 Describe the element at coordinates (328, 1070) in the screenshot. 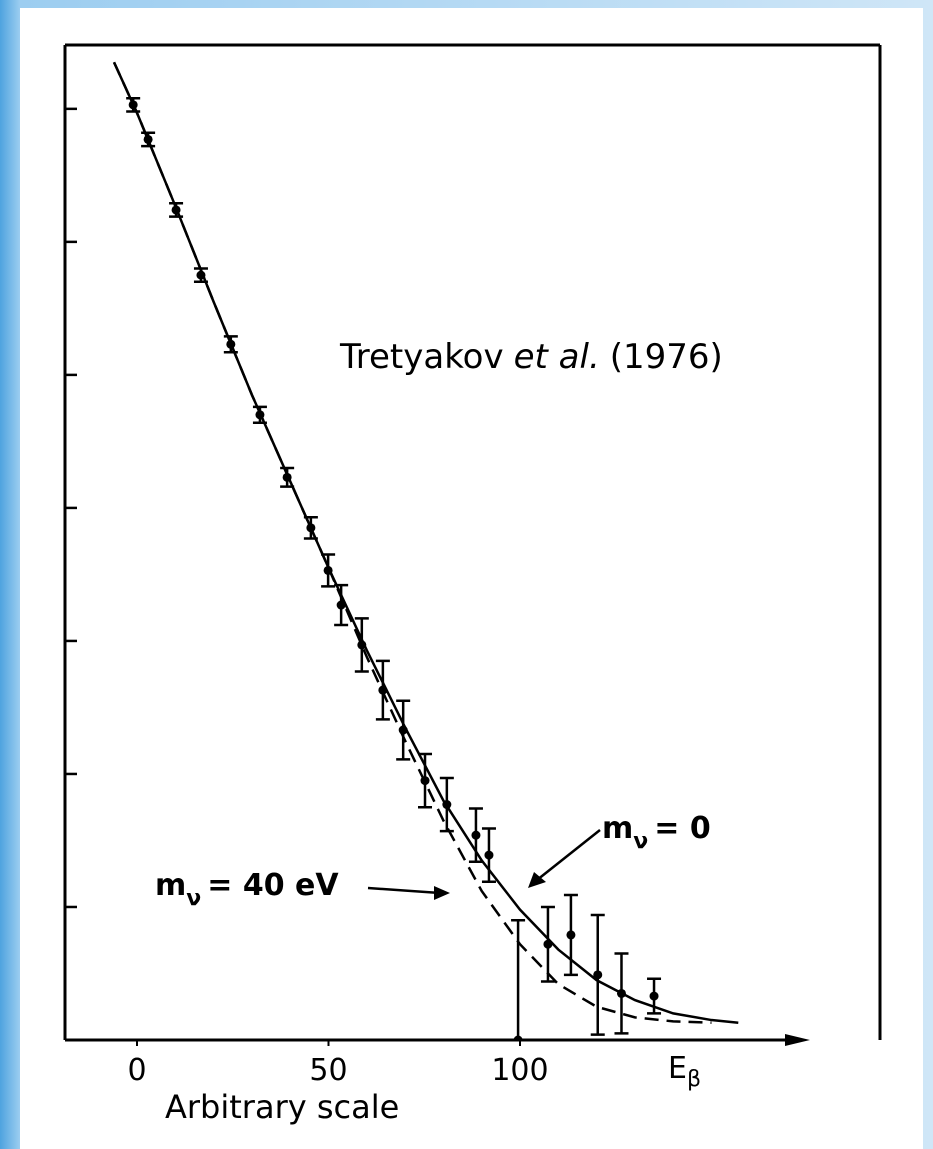

I see `x-tick-label: 50` at that location.